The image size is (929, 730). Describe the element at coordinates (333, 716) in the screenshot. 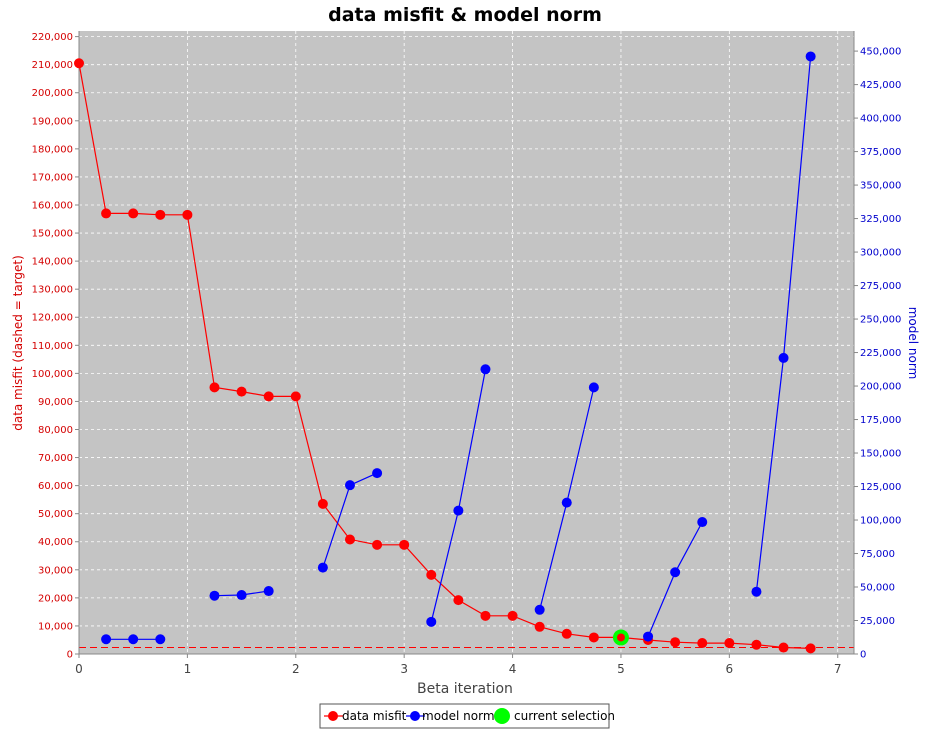

I see `legend-misfit-marker` at that location.